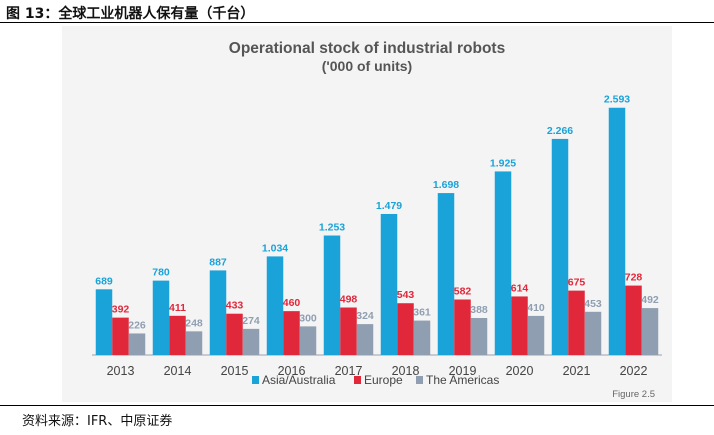 The width and height of the screenshot is (714, 435). What do you see at coordinates (255, 380) in the screenshot?
I see `legend-swatch-asia-australia` at bounding box center [255, 380].